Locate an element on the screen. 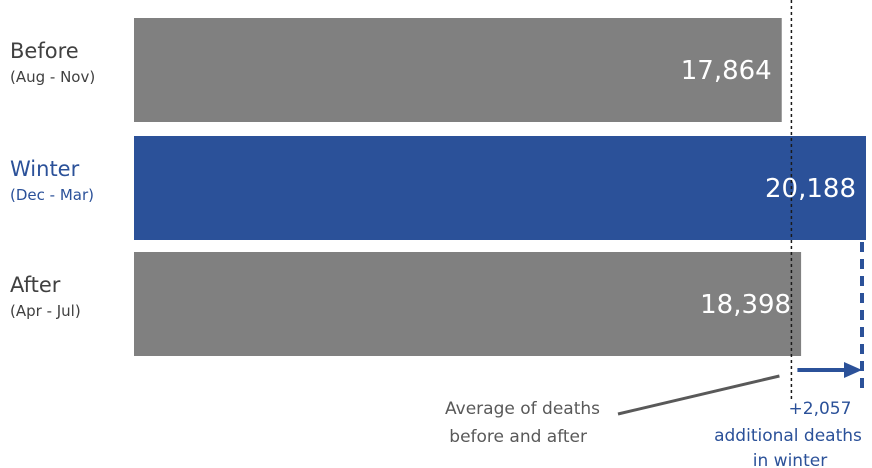  category-period-before: (Aug - Nov) is located at coordinates (52, 77).